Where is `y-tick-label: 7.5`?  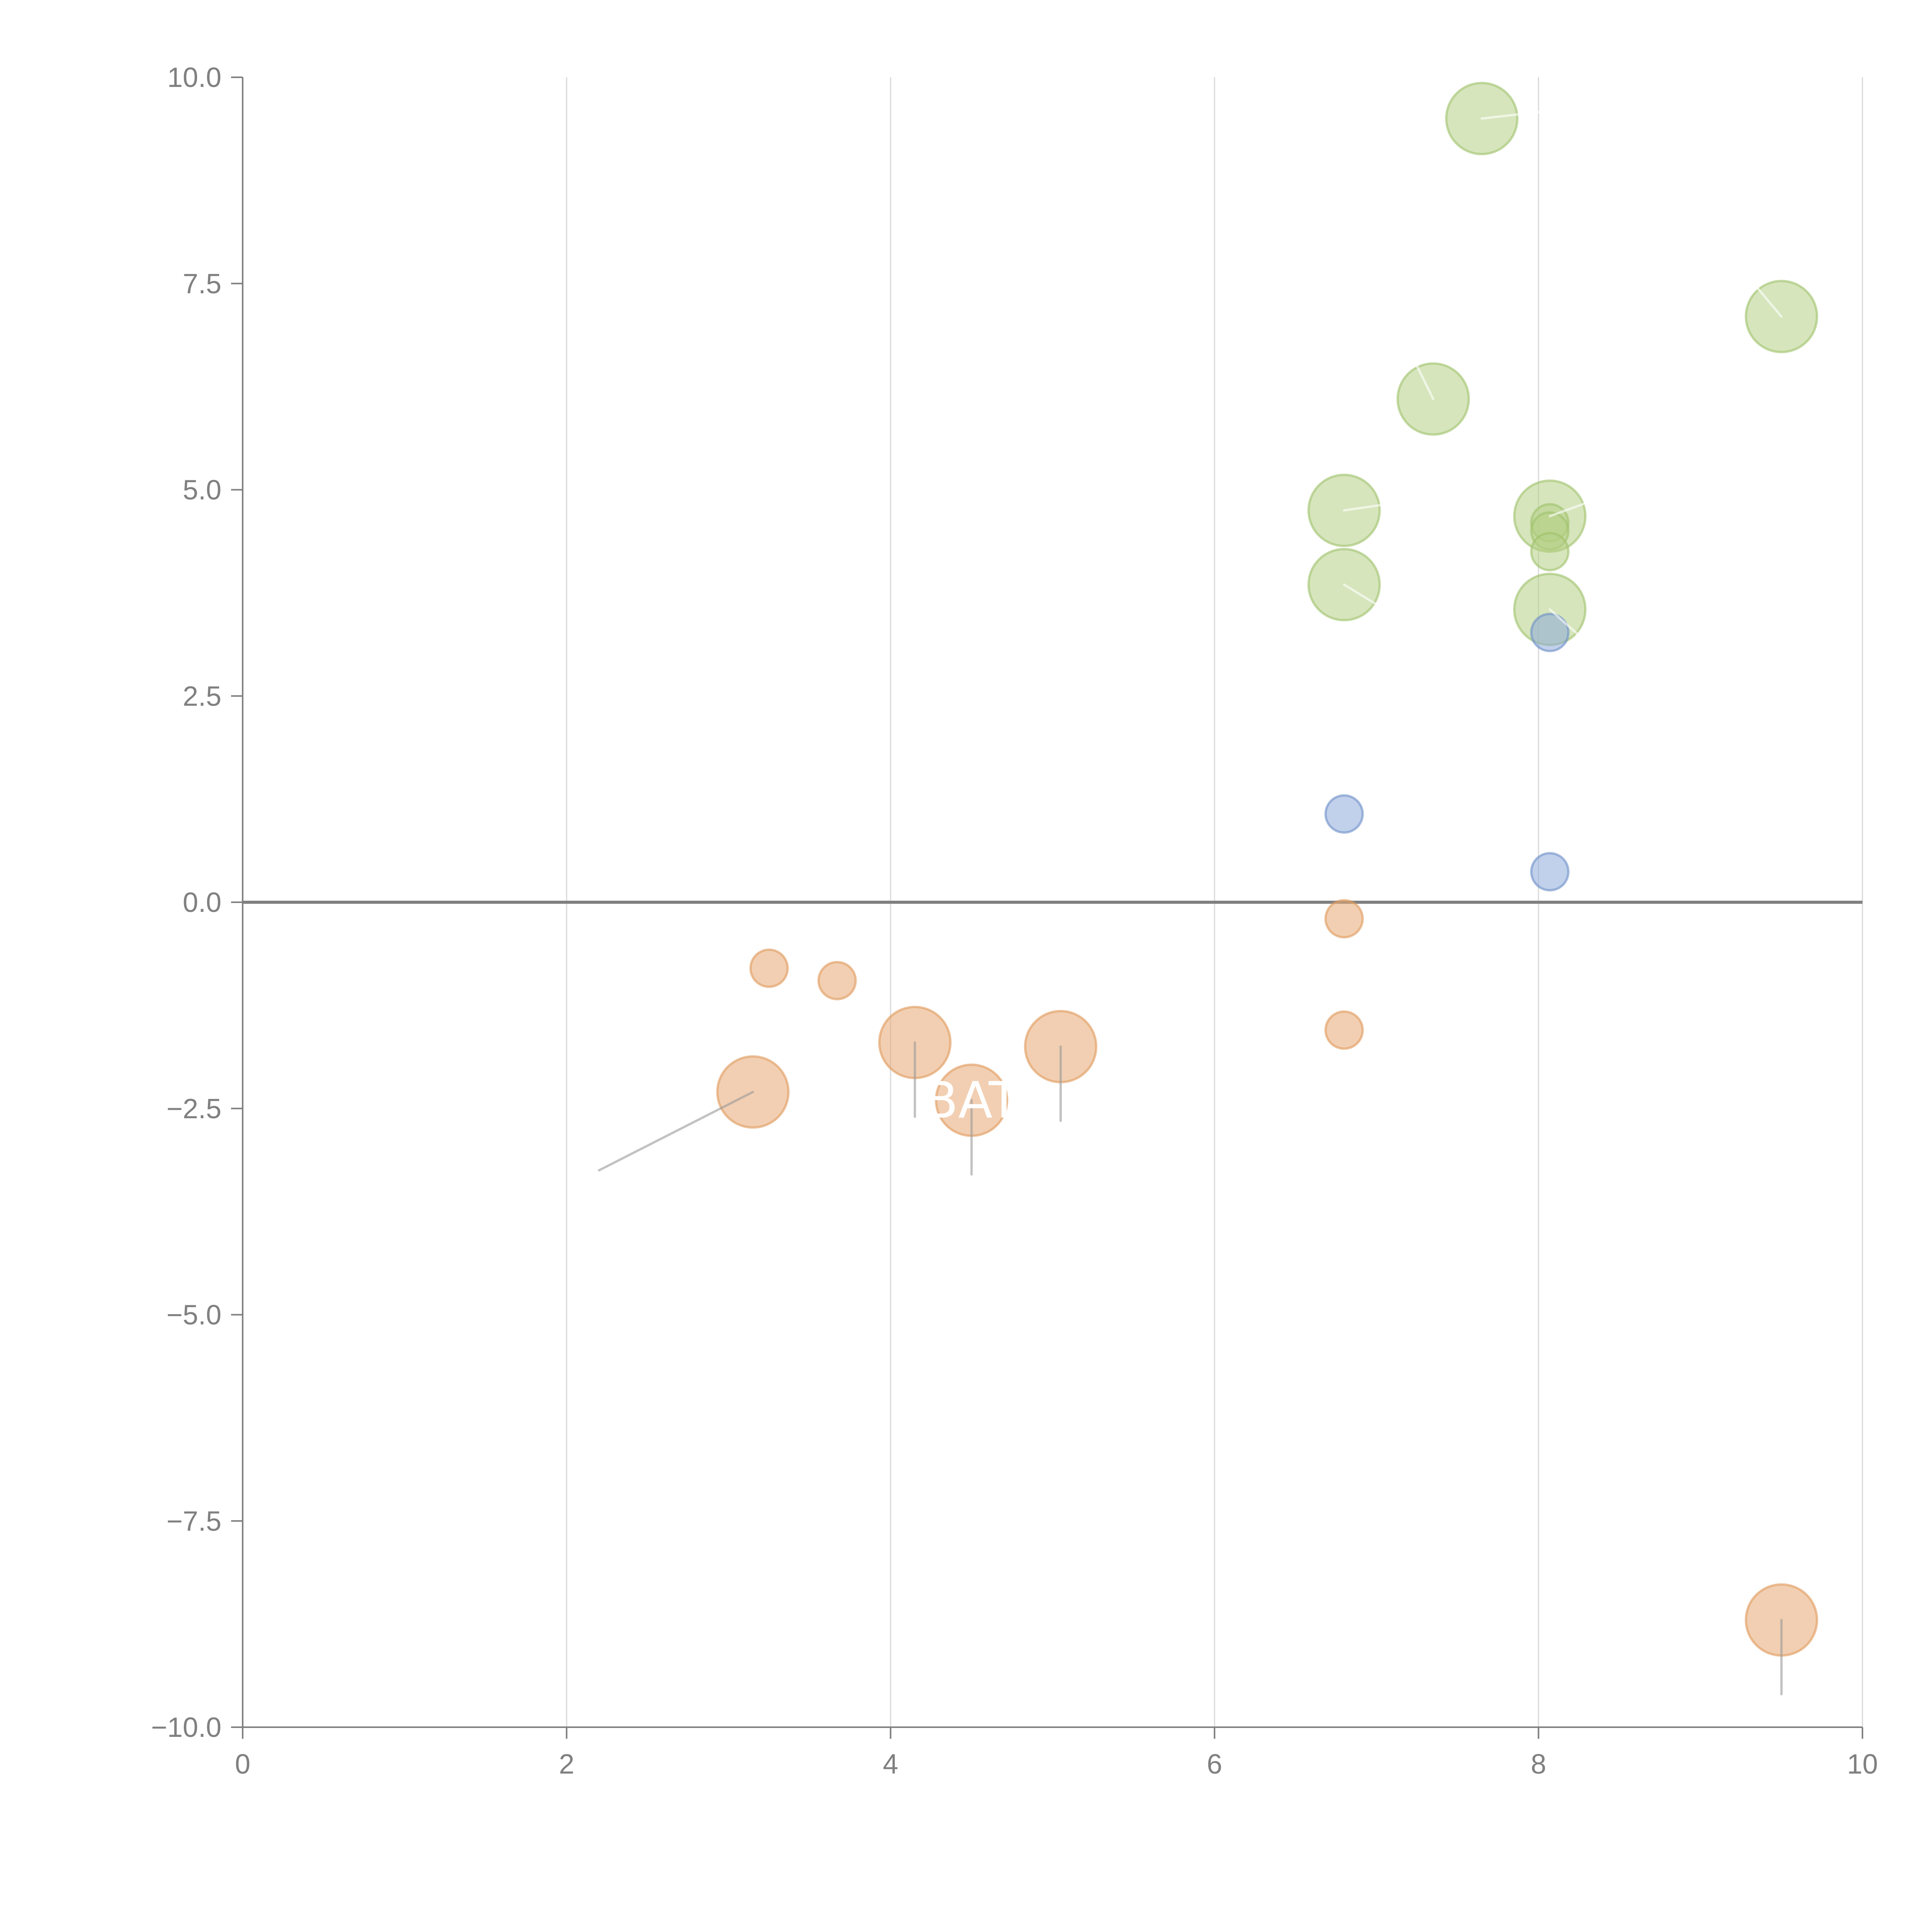
y-tick-label: 7.5 is located at coordinates (202, 284).